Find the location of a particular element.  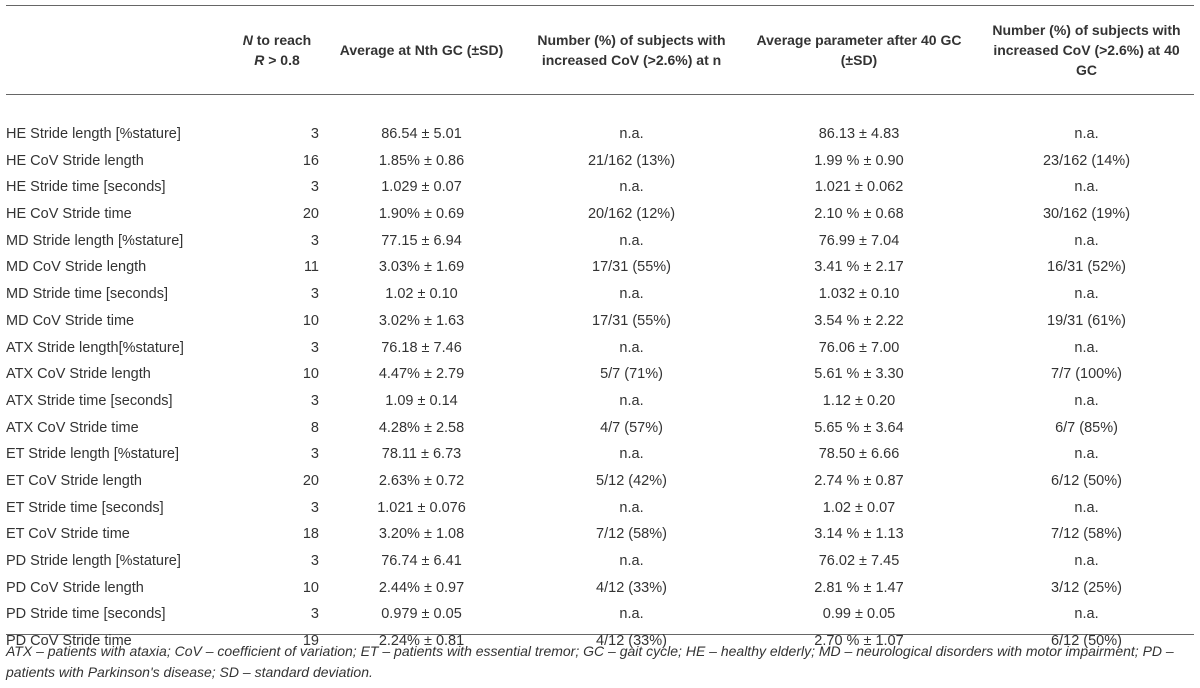

row-label: ET CoV Stride length is located at coordinates (74, 480).